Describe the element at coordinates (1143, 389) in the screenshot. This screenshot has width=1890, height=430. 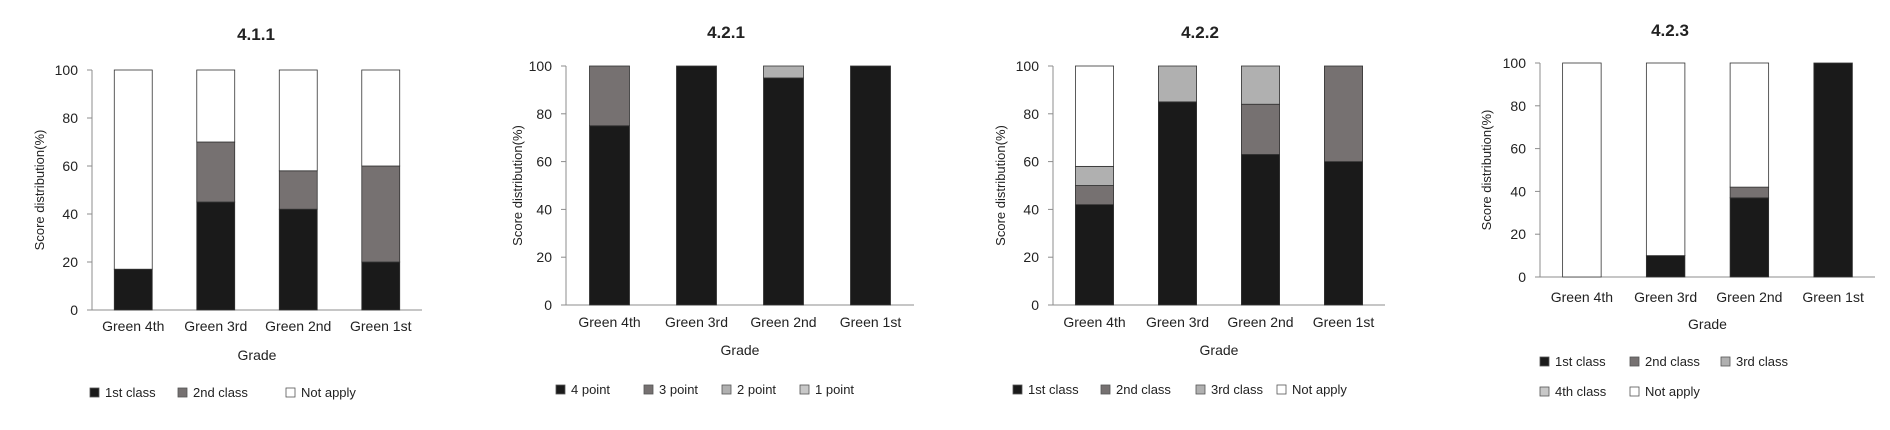
I see `legend-label: 2nd class` at that location.